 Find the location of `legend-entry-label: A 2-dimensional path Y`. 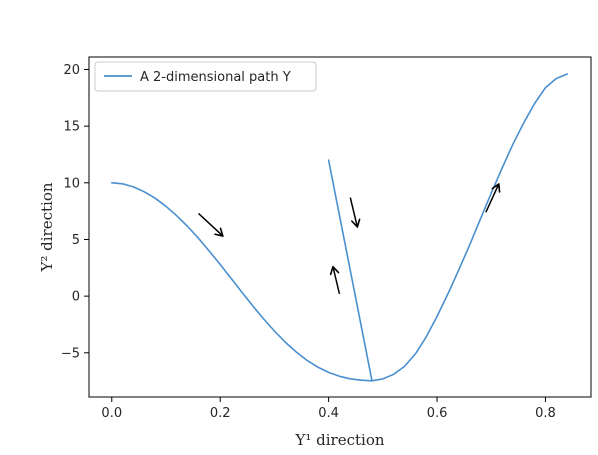

legend-entry-label: A 2-dimensional path Y is located at coordinates (215, 77).